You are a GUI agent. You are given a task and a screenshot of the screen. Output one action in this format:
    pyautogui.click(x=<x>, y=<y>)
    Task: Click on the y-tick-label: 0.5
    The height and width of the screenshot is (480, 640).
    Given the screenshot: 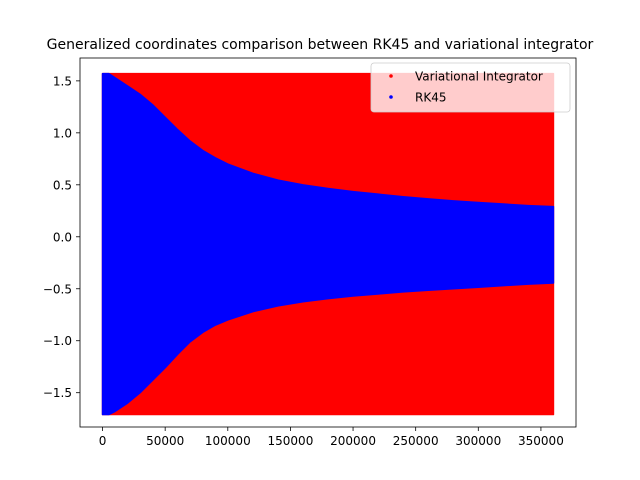 What is the action you would take?
    pyautogui.click(x=62, y=185)
    